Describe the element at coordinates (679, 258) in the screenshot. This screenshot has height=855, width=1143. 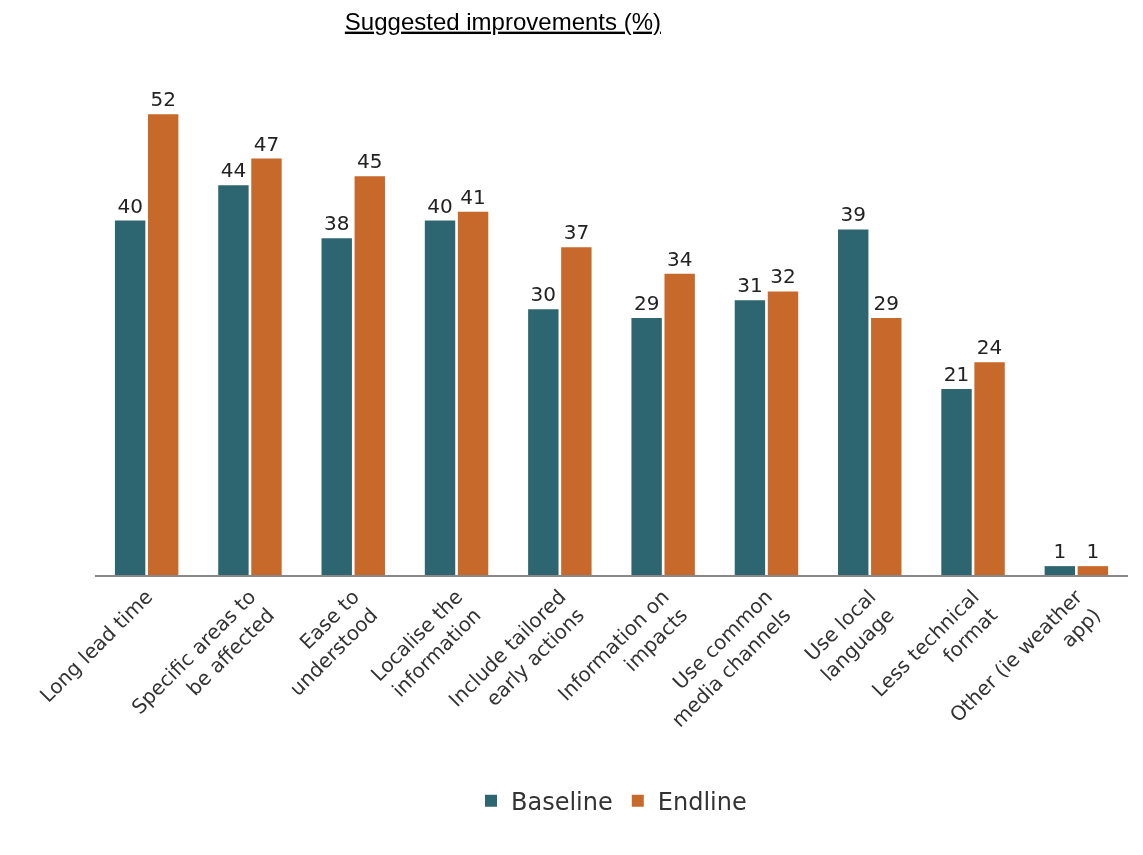
I see `data-label: 34` at that location.